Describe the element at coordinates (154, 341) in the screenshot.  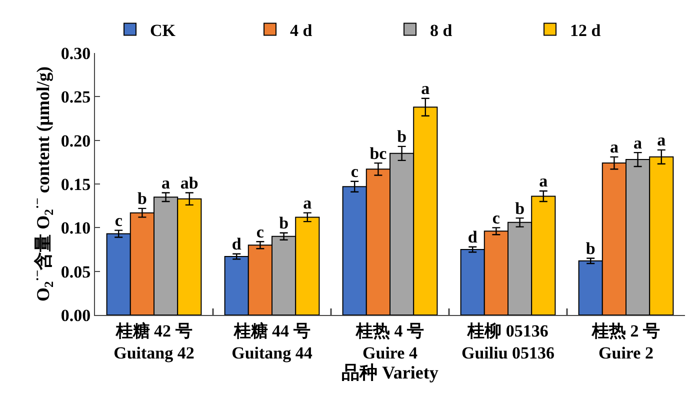
I see `x-tick-label: 桂糖 42 号 Guitang 42` at that location.